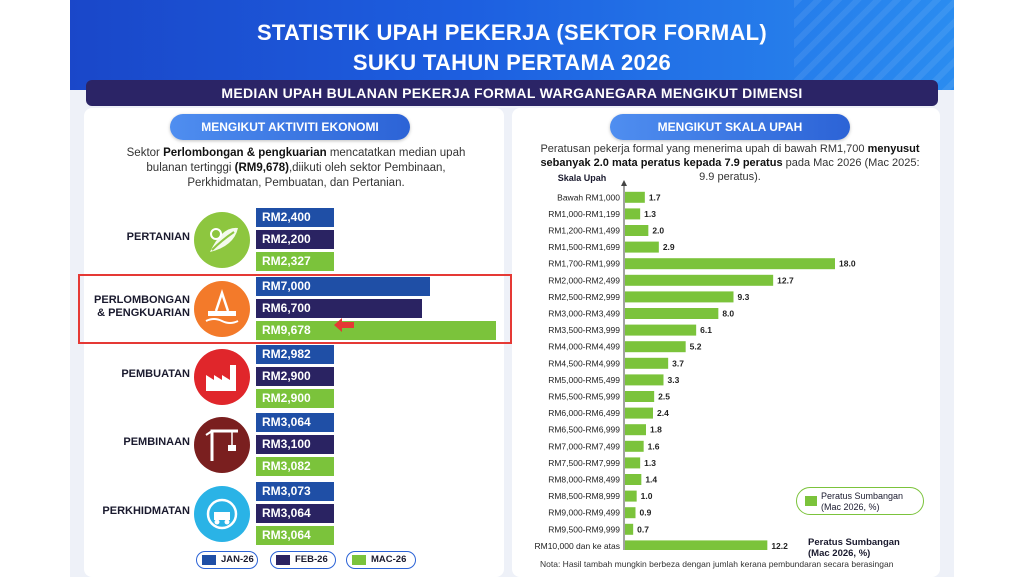  What do you see at coordinates (222, 377) in the screenshot?
I see `factory-icon` at bounding box center [222, 377].